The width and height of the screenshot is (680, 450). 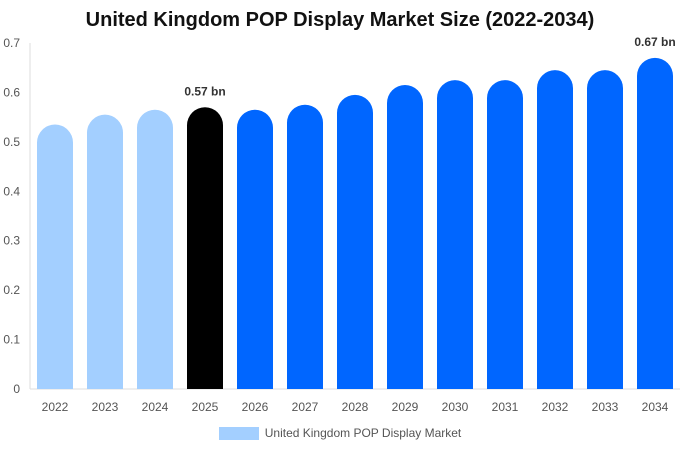 I want to click on x-tick-label: 2023, so click(x=105, y=407).